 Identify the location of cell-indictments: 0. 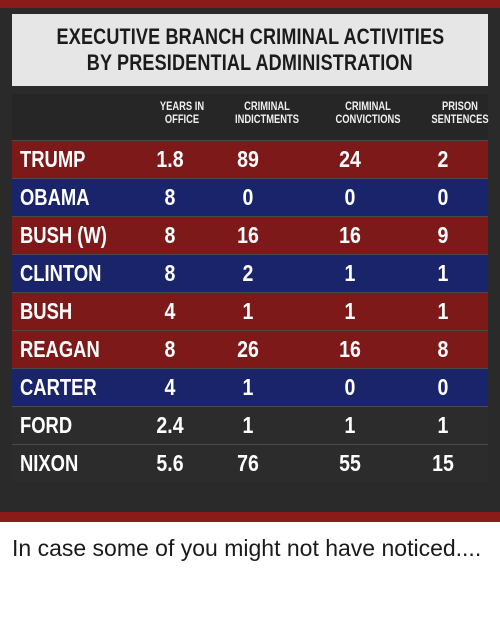
(248, 197).